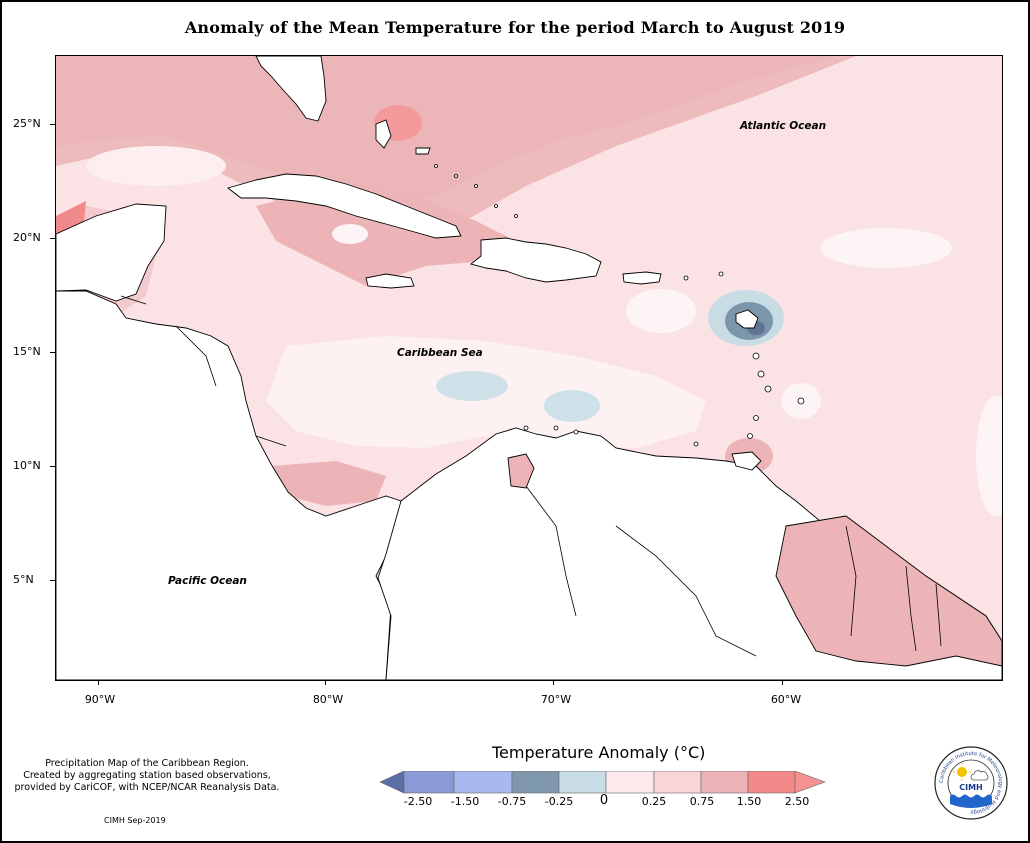  Describe the element at coordinates (749, 801) in the screenshot. I see `legend-label: 1.50` at that location.